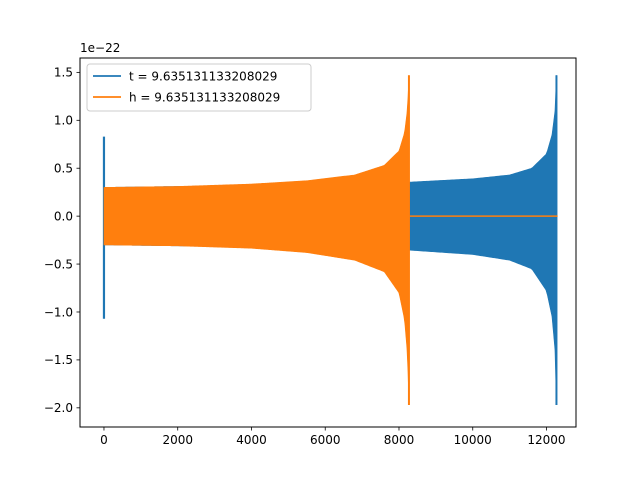 This screenshot has width=640, height=480. Describe the element at coordinates (58, 360) in the screenshot. I see `y-tick-label: −1.5` at that location.